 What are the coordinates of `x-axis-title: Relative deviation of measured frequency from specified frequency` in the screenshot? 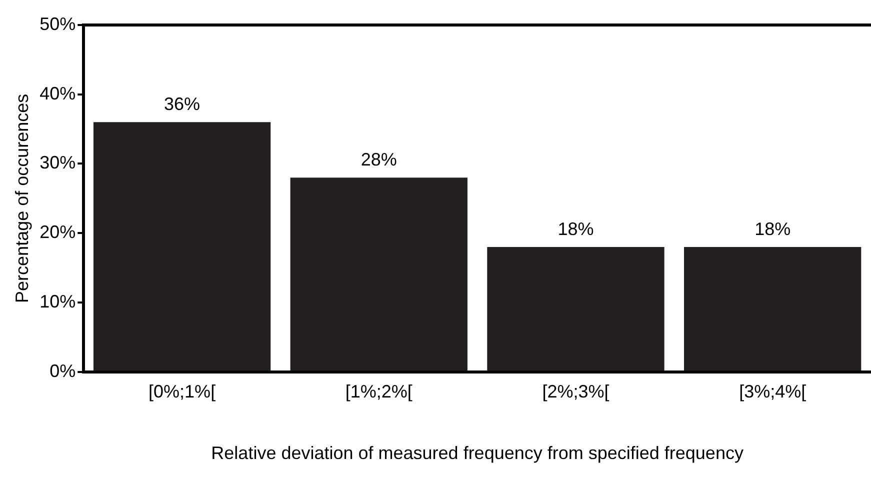 It's located at (477, 453).